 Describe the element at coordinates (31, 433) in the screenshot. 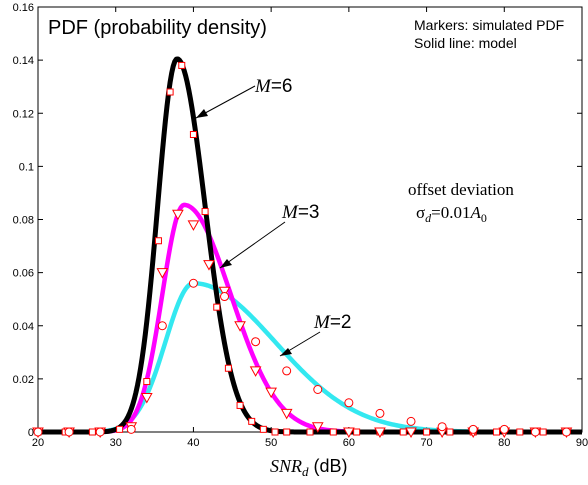

I see `y-tick-label: 0` at that location.